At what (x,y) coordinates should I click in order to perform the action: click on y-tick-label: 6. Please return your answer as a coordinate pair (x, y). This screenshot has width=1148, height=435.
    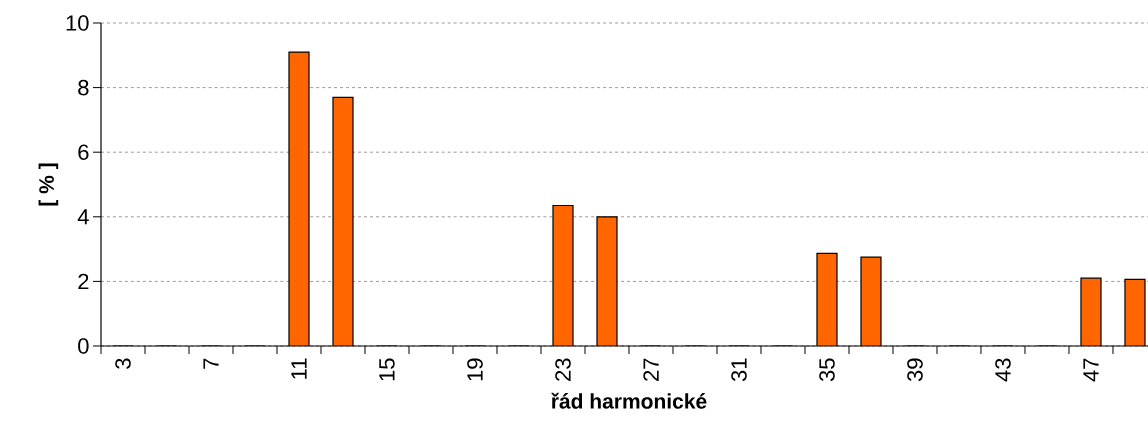
    Looking at the image, I should click on (83, 152).